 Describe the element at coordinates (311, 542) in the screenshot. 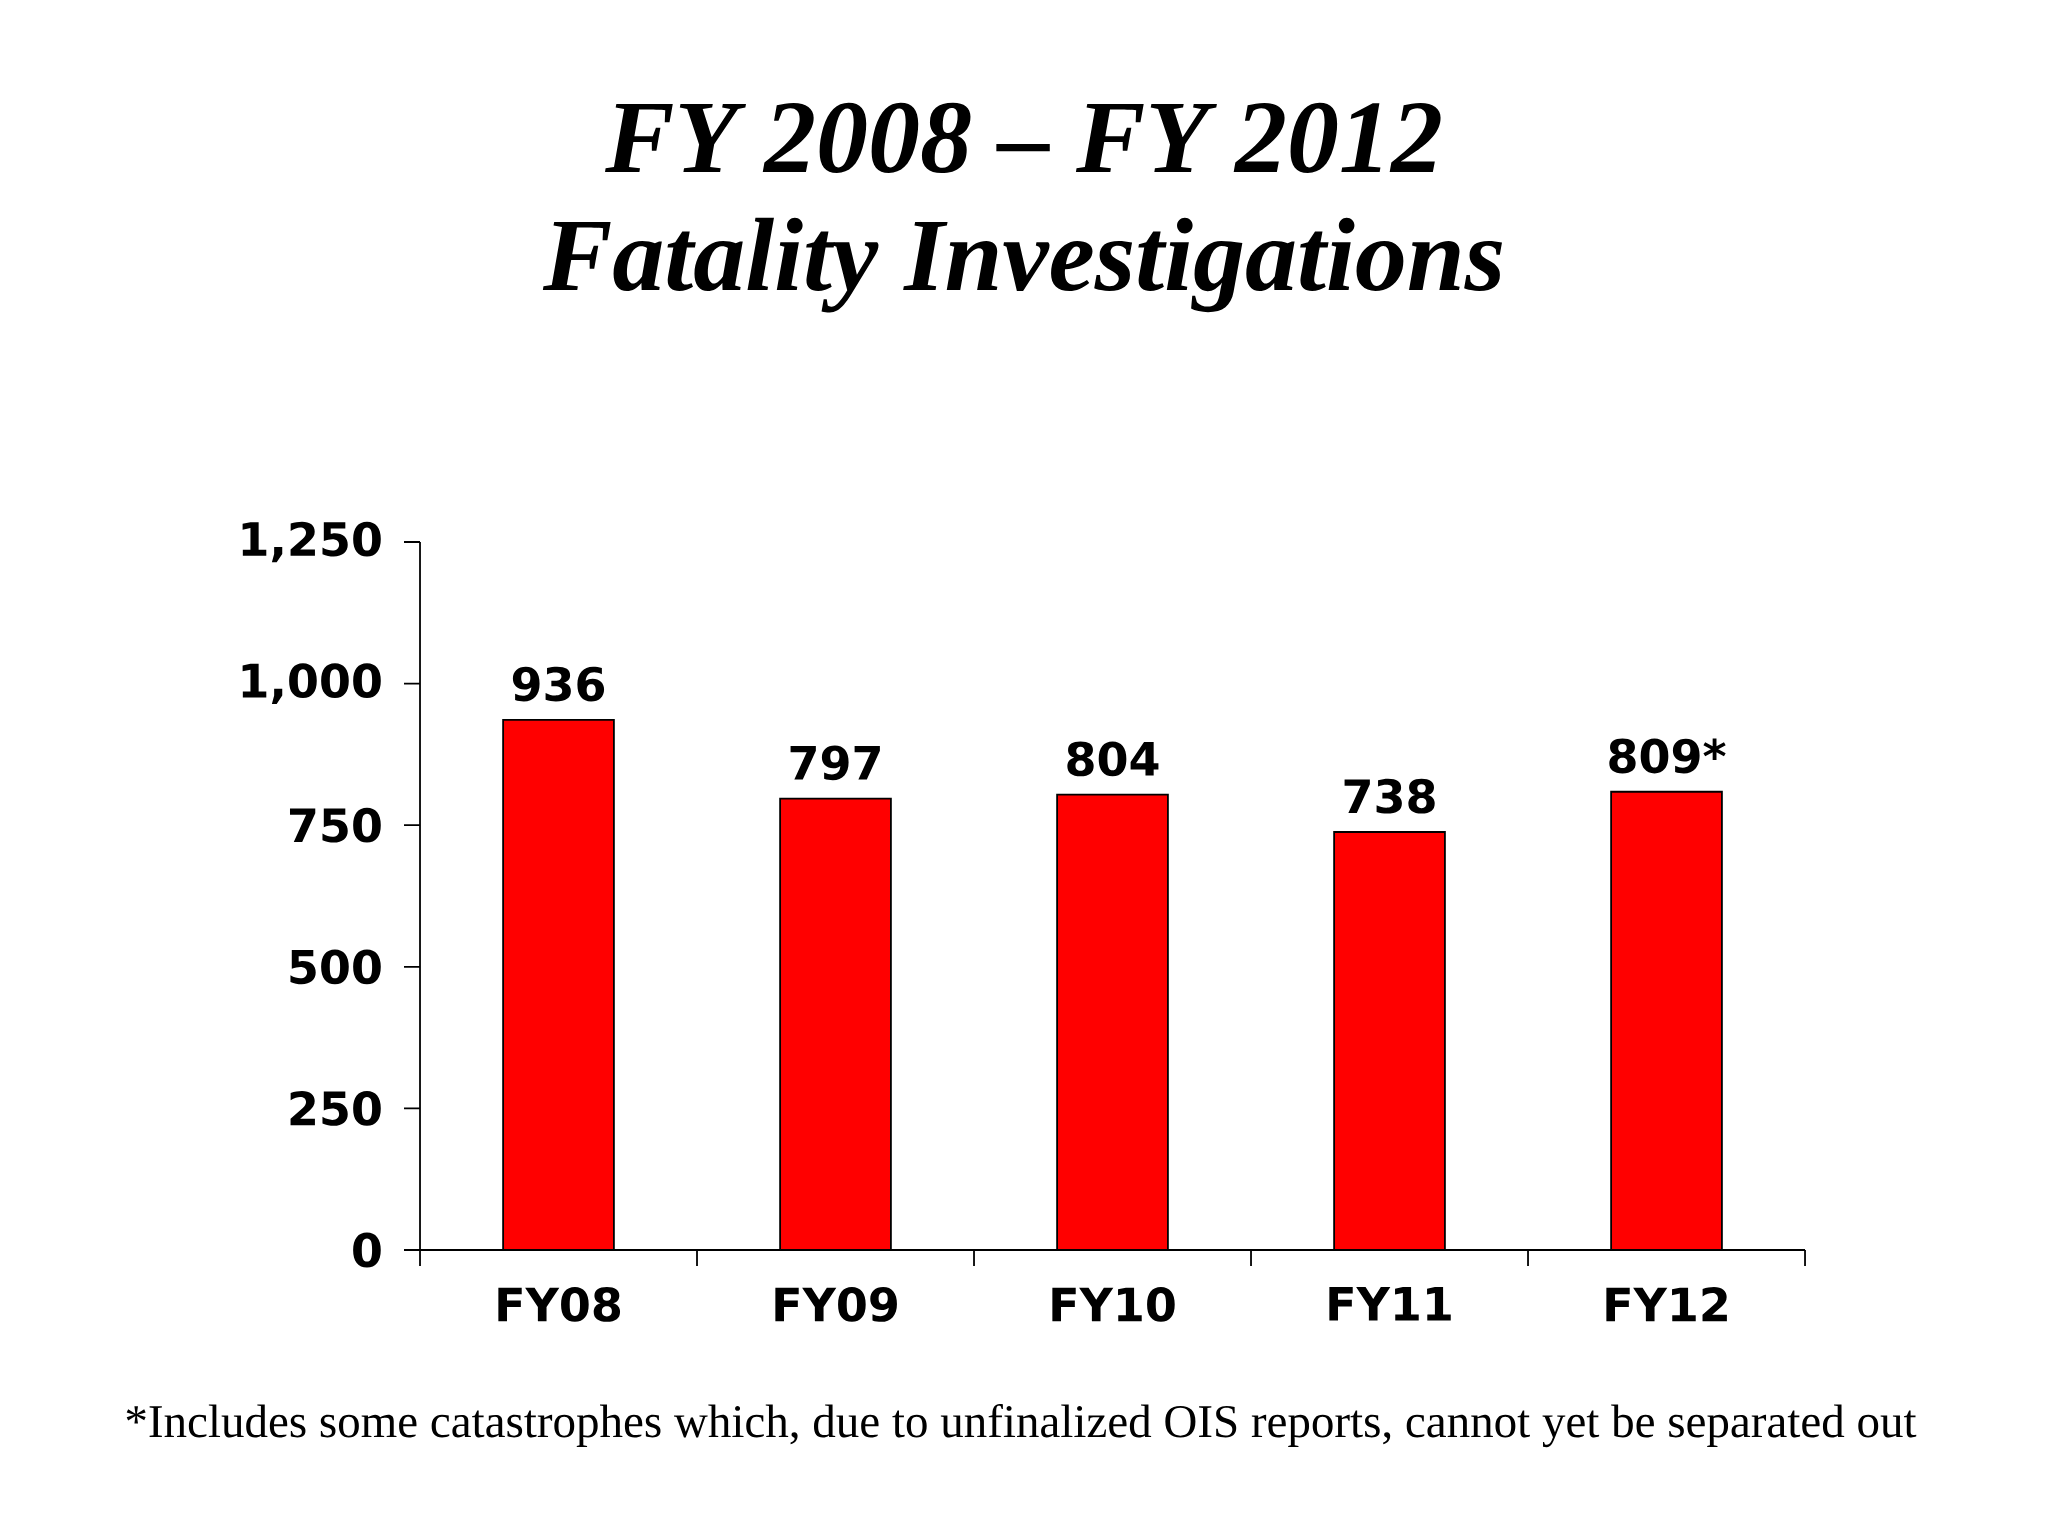

I see `y-tick-label: 1,250` at that location.